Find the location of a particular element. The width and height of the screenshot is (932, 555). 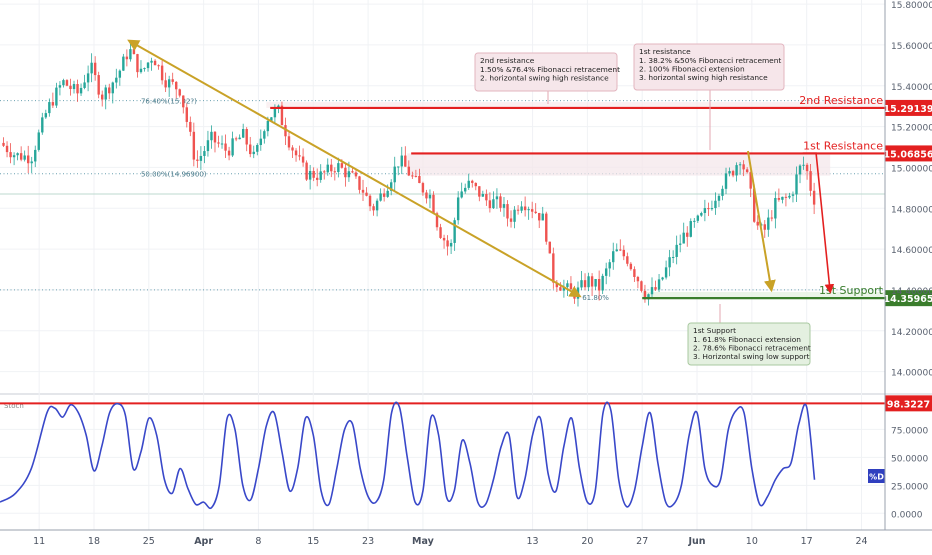

stoch-tick-label: 50.0000 is located at coordinates (909, 459).